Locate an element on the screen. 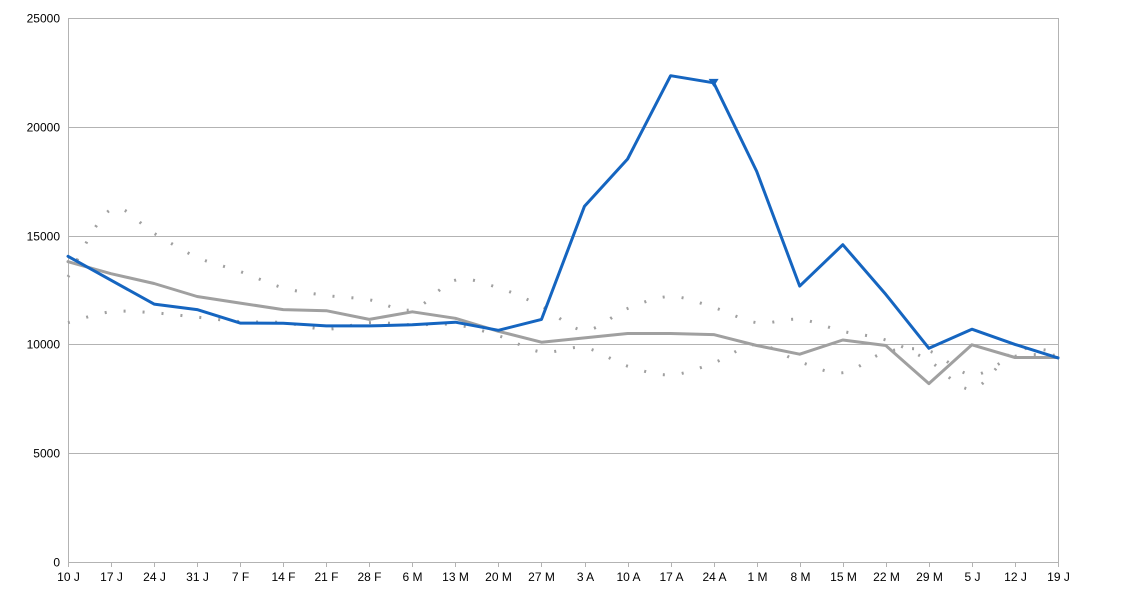  y-tick-label: 0 is located at coordinates (56, 563).